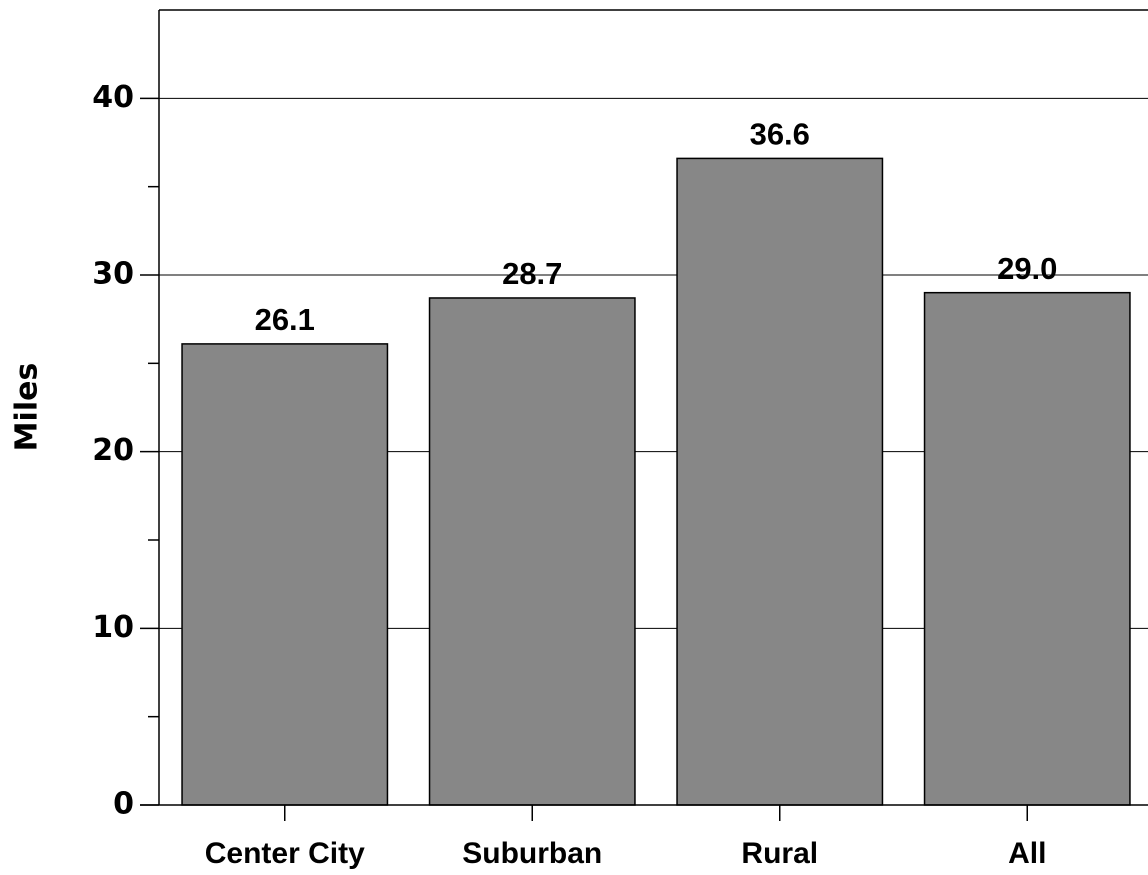 The width and height of the screenshot is (1148, 875). I want to click on value-label: 29.0, so click(1027, 268).